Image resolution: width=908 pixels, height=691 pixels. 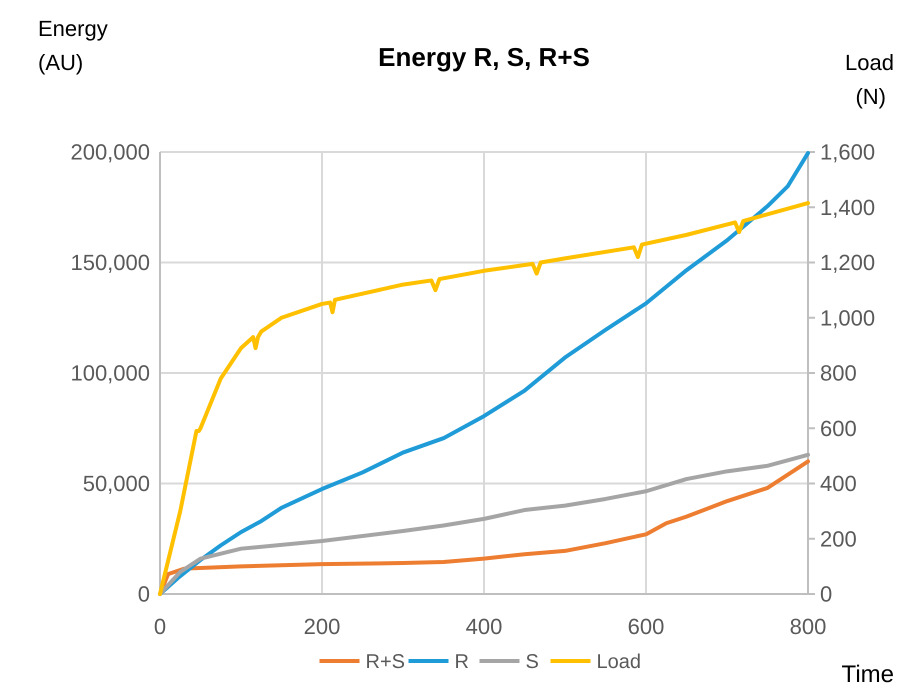 What do you see at coordinates (110, 373) in the screenshot?
I see `y-tick-label: 100,000` at bounding box center [110, 373].